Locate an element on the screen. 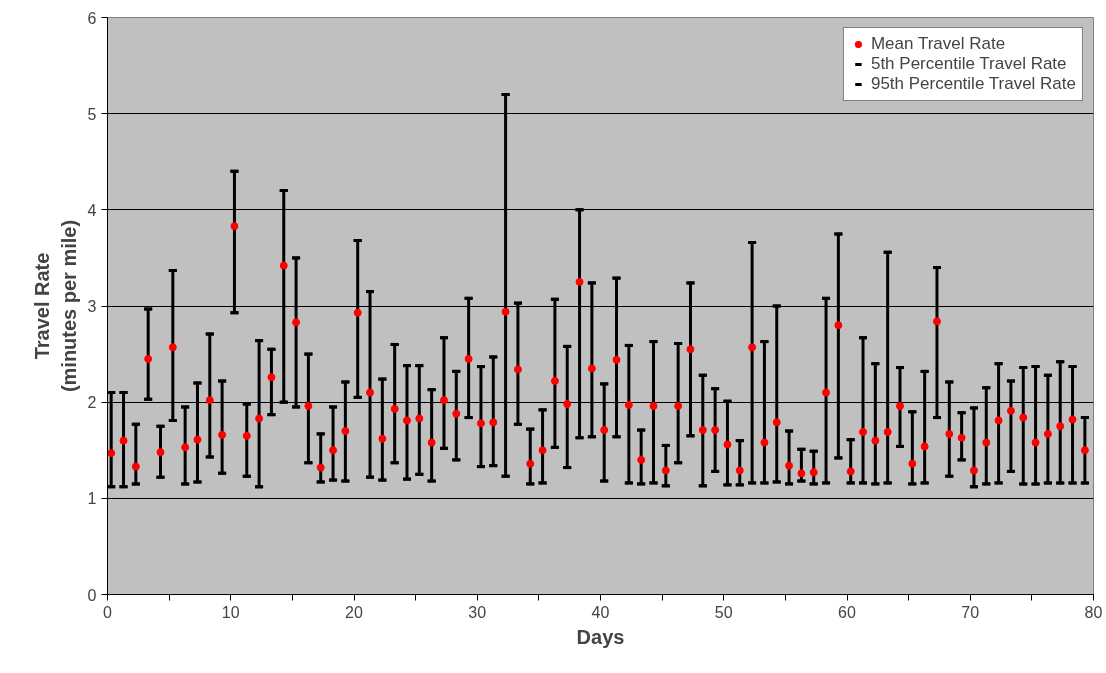 This screenshot has height=673, width=1106. y-tick-label: 1 is located at coordinates (92, 499).